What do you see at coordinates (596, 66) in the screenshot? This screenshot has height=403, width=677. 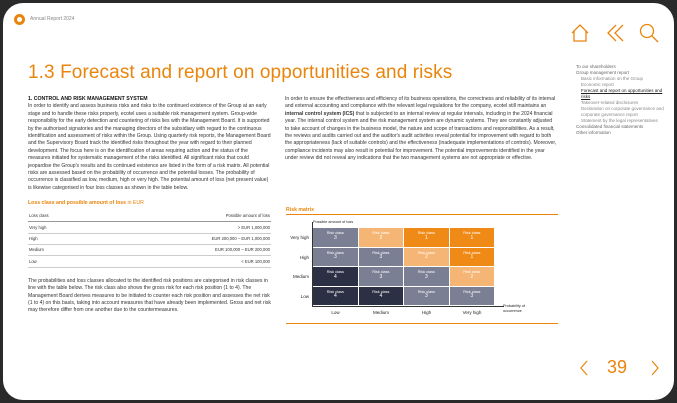 I see `sidebar-item: To our shareholders` at bounding box center [596, 66].